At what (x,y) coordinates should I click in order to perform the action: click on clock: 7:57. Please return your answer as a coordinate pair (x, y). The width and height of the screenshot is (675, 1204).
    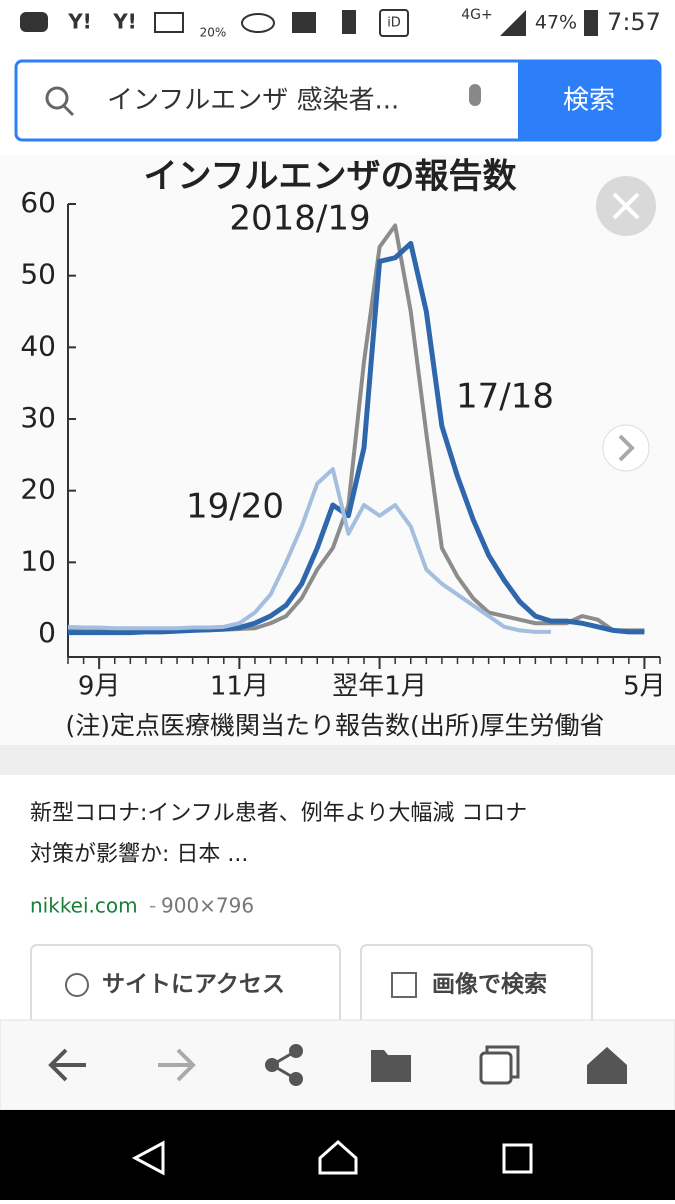
    Looking at the image, I should click on (634, 22).